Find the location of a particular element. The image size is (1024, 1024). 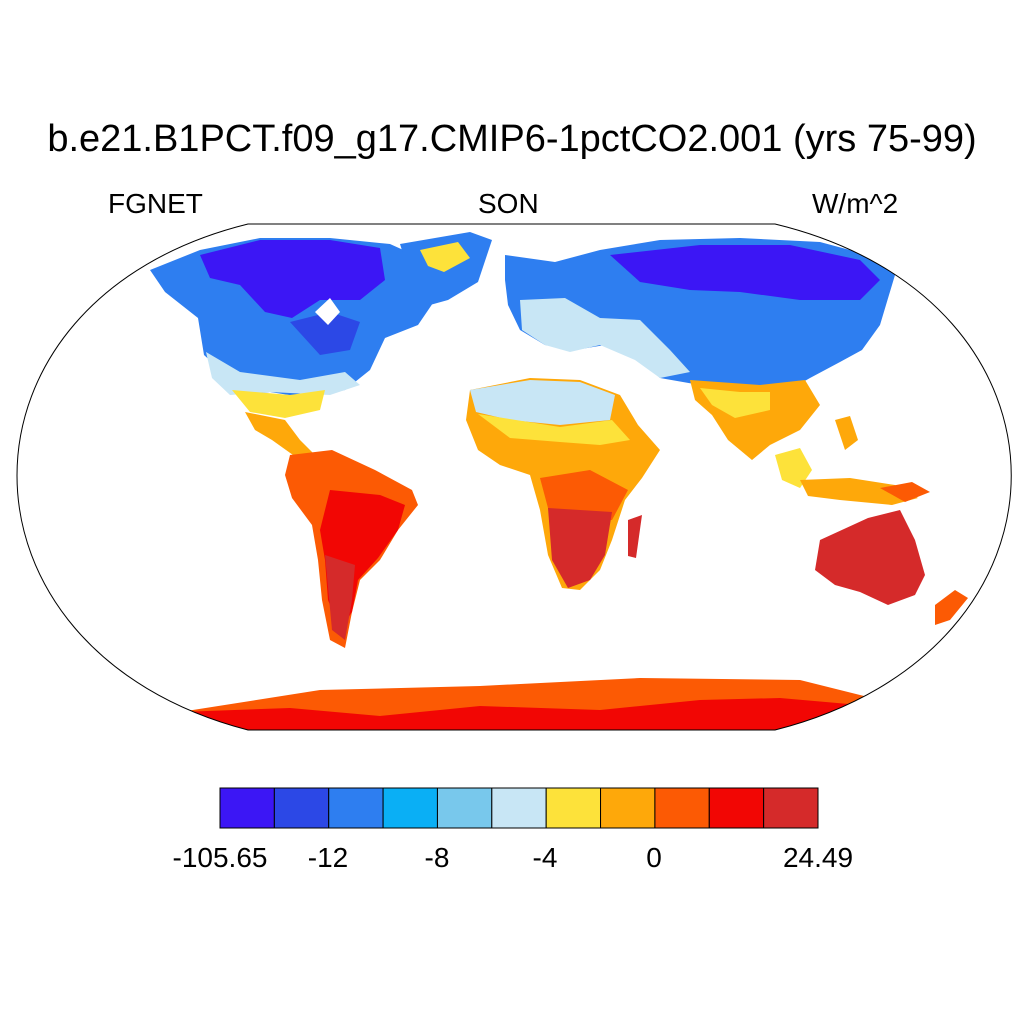

antarctica is located at coordinates (520, 704).